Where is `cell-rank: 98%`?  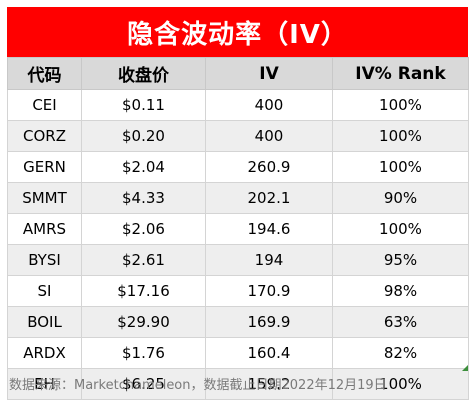 cell-rank: 98% is located at coordinates (400, 291).